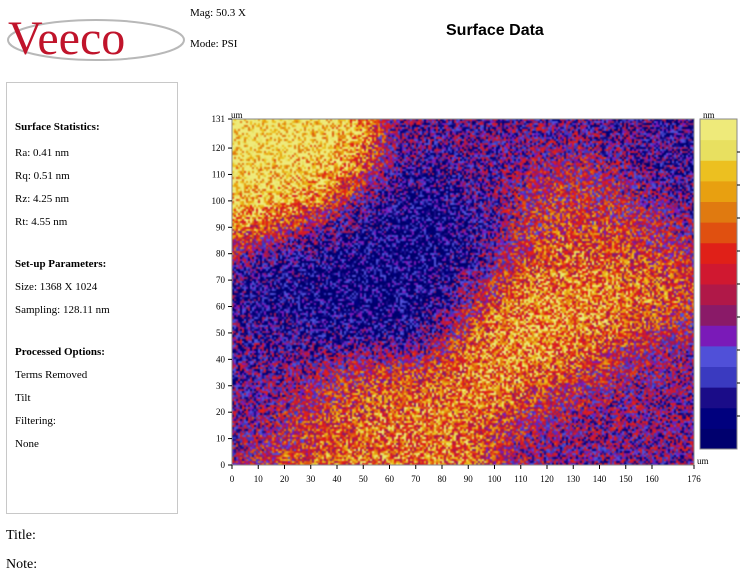 Image resolution: width=746 pixels, height=578 pixels. Describe the element at coordinates (285, 479) in the screenshot. I see `x-tick-label: 20` at that location.